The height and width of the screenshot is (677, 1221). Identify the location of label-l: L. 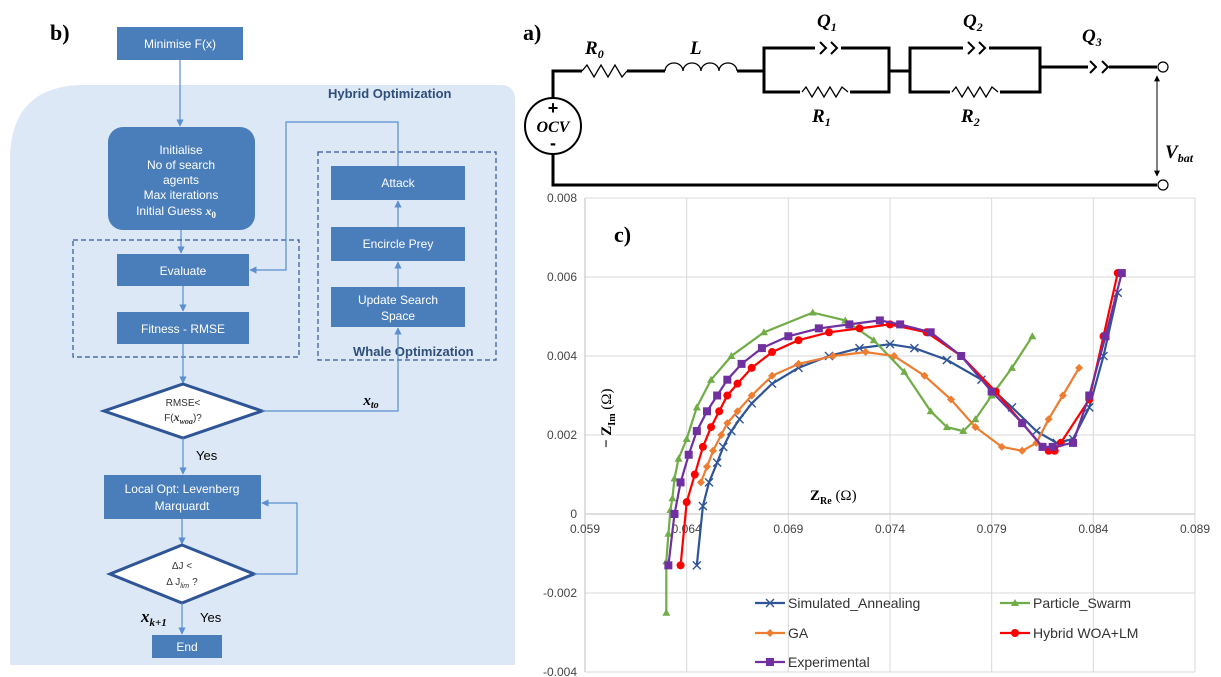
(695, 48).